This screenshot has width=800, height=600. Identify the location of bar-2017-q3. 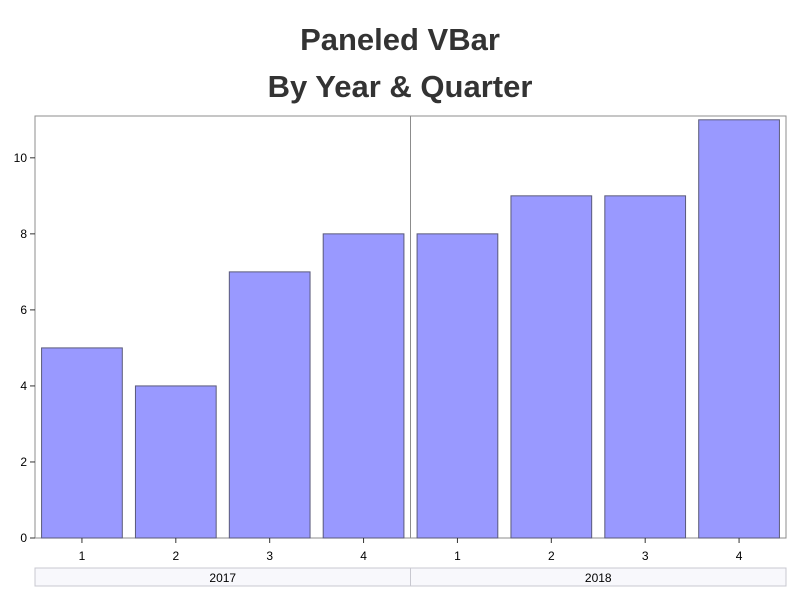
(269, 405).